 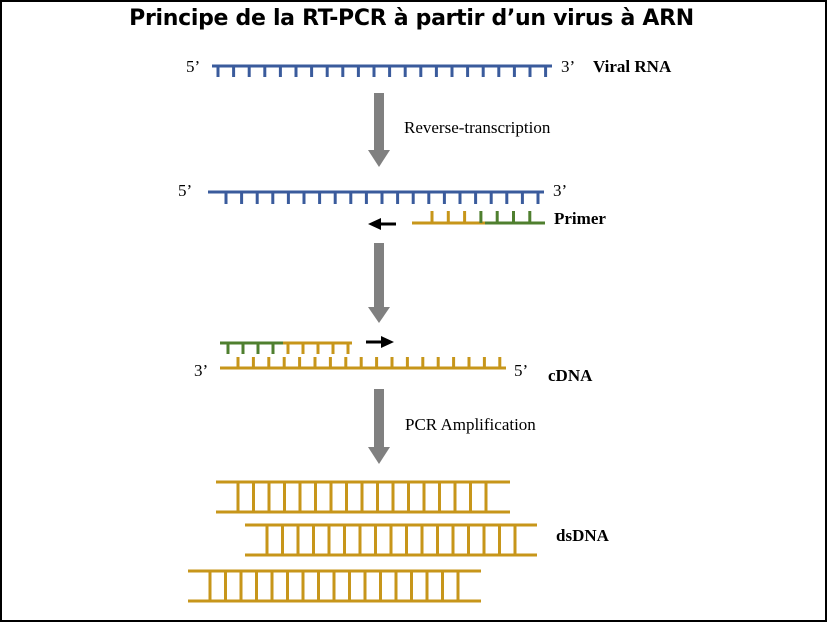 I want to click on right-direction-arrow-icon, so click(x=380, y=342).